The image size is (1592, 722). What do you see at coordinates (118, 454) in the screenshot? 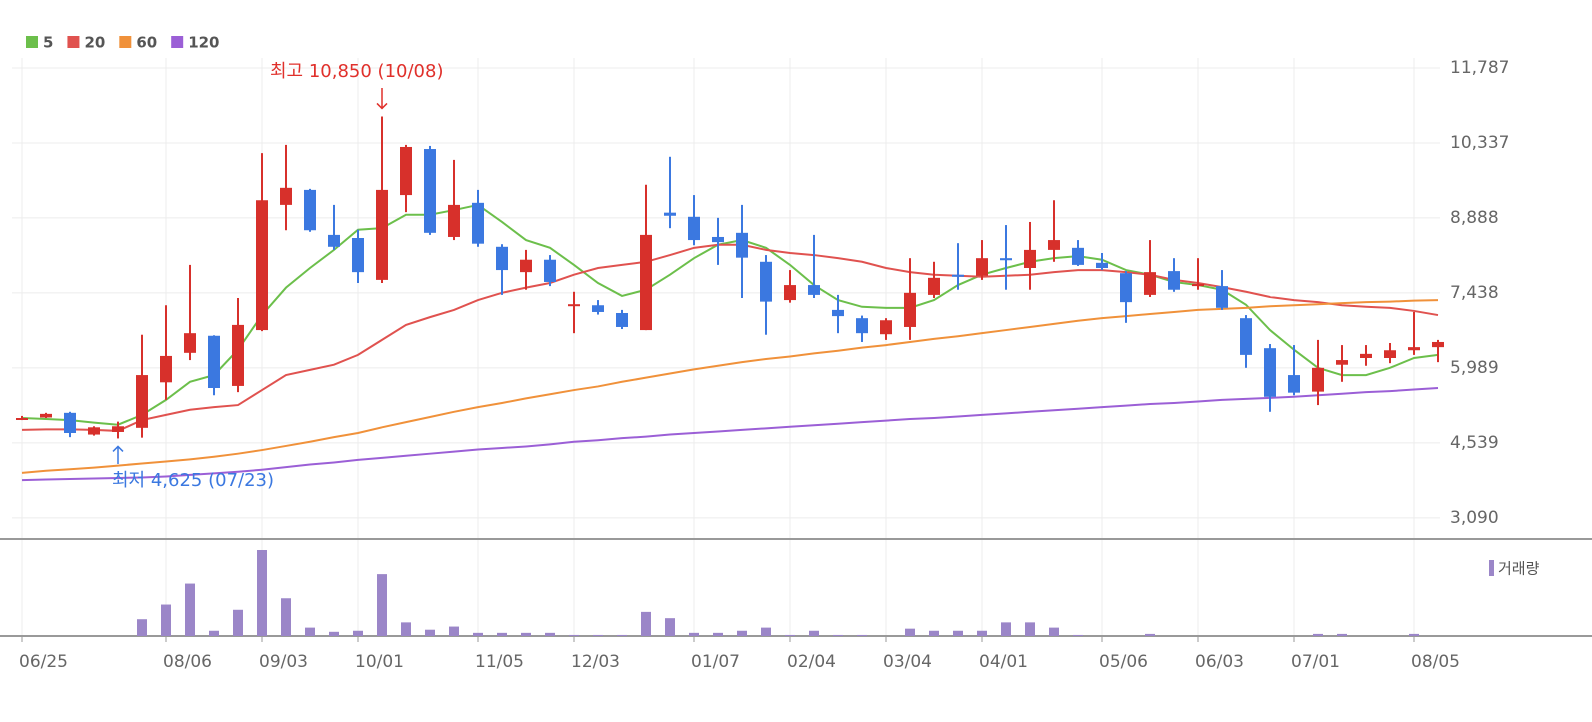
I see `annotation-arrow-low` at bounding box center [118, 454].